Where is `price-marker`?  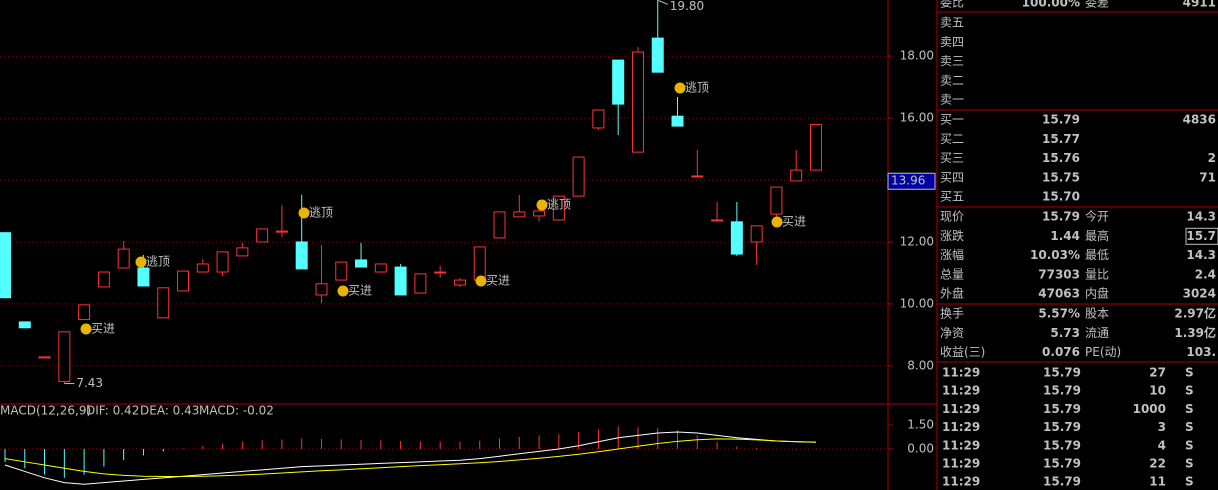
price-marker is located at coordinates (911, 181).